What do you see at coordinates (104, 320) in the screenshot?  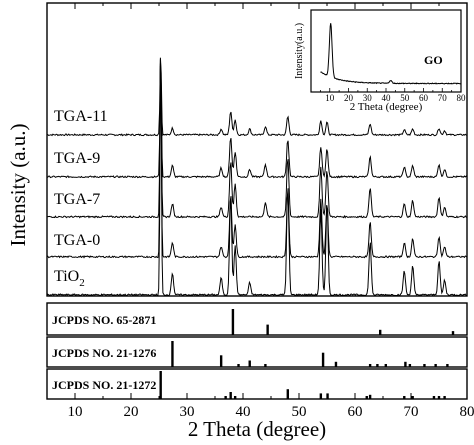 I see `ref-label-65-2871: JCPDS NO. 65-2871` at bounding box center [104, 320].